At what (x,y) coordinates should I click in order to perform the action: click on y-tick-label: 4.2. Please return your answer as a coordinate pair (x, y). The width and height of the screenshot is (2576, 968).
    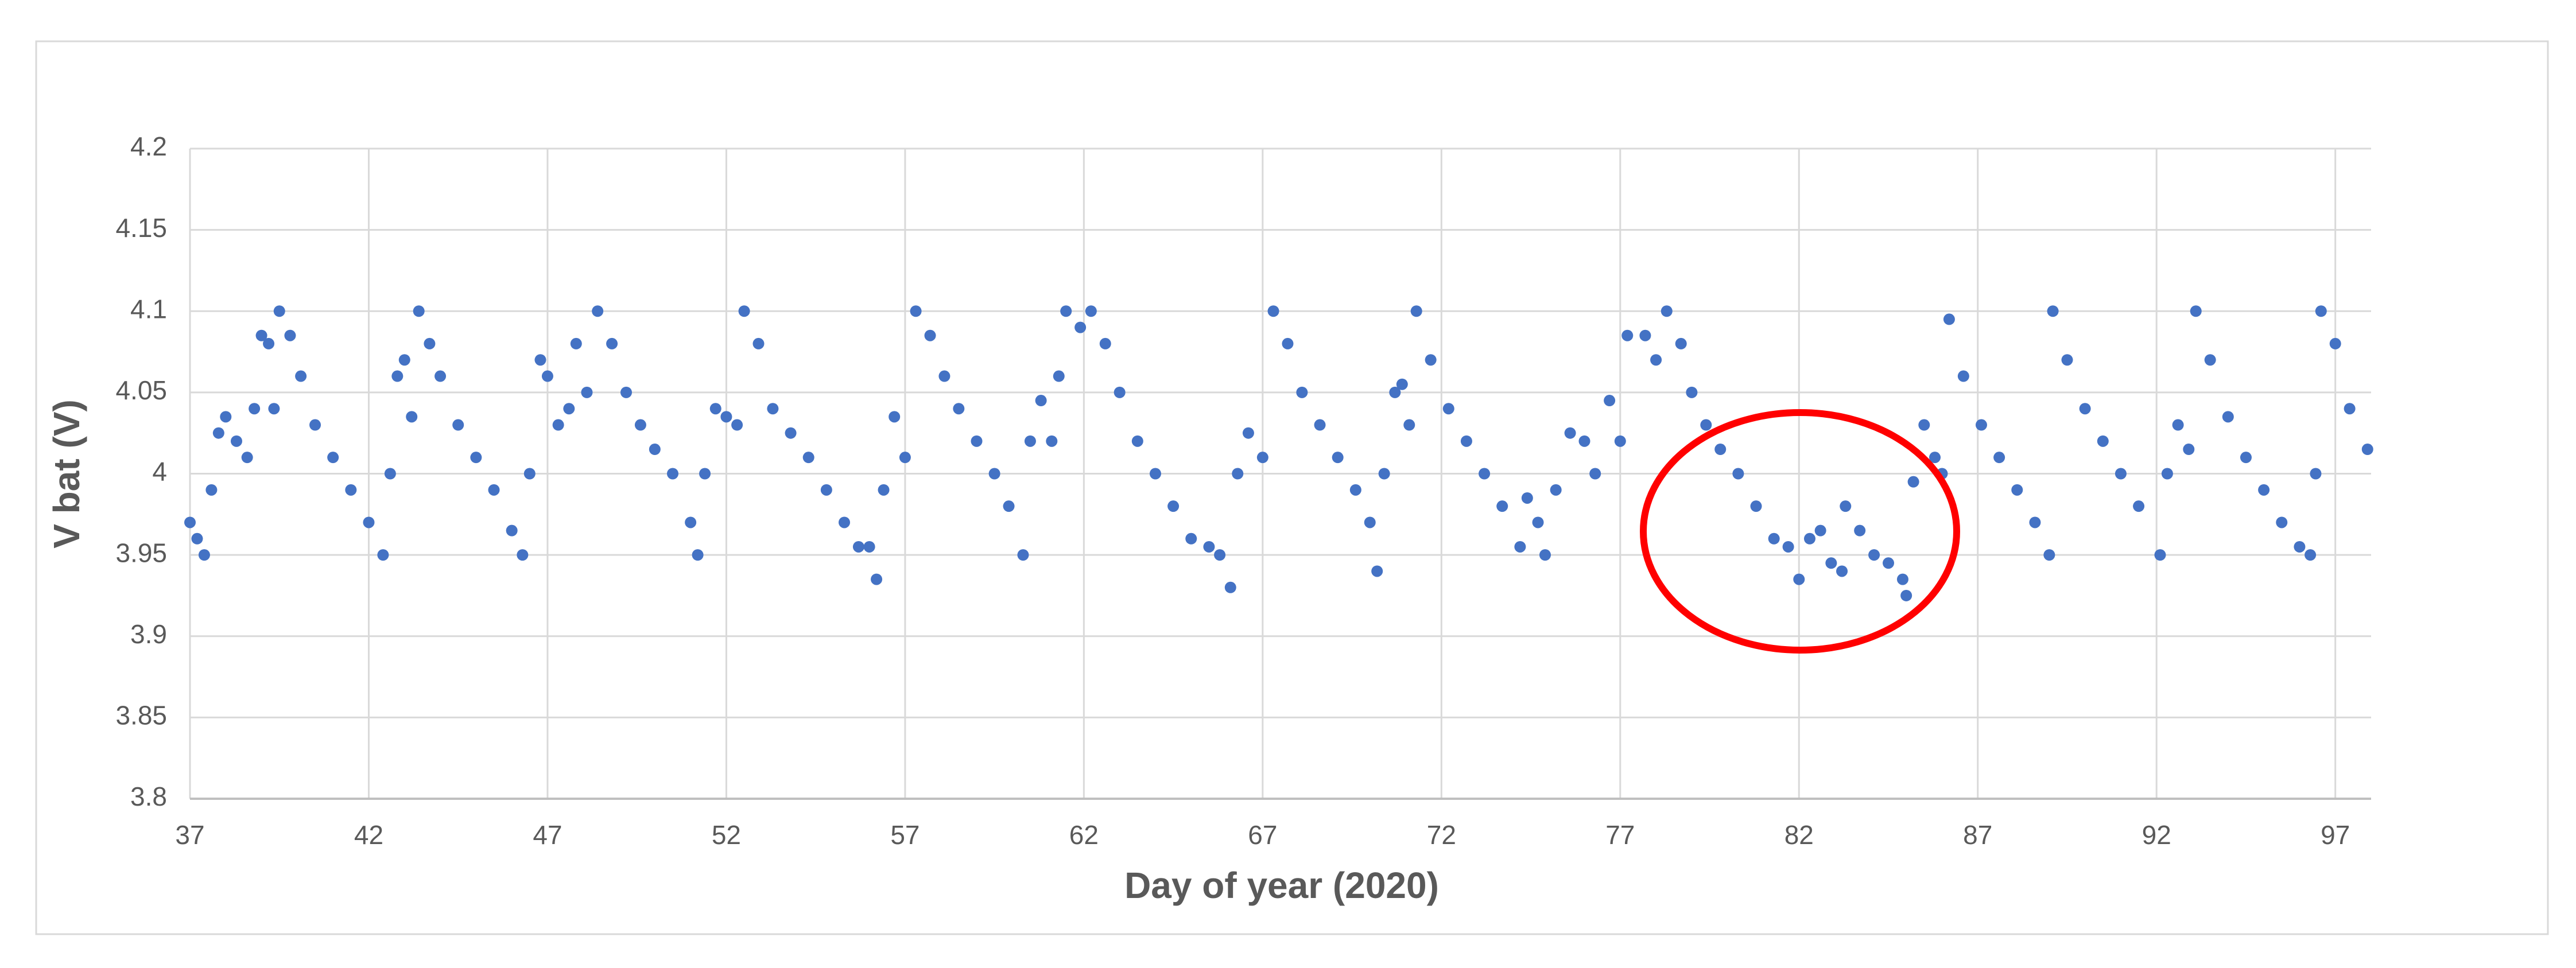
    Looking at the image, I should click on (148, 146).